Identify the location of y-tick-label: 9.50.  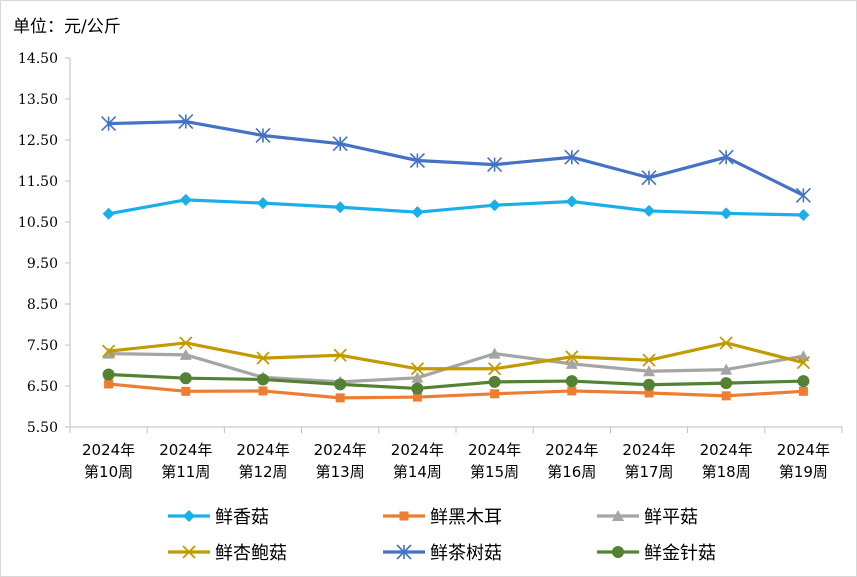
(42, 264).